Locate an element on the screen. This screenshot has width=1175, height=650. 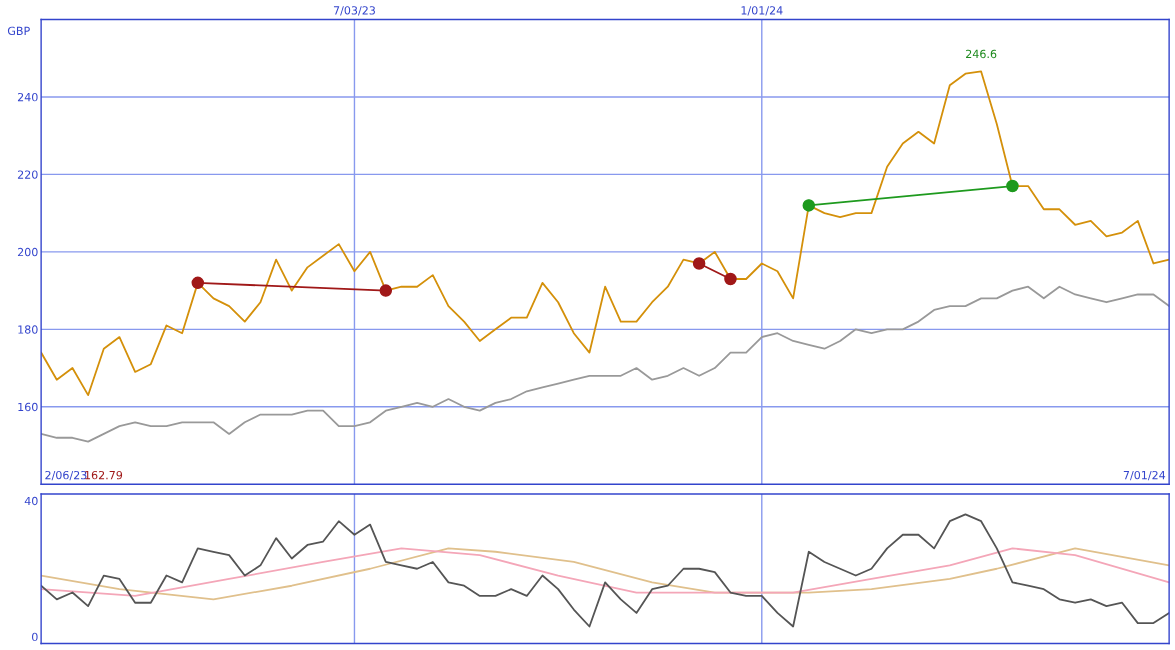
annotation: 2/06/23 is located at coordinates (66, 475).